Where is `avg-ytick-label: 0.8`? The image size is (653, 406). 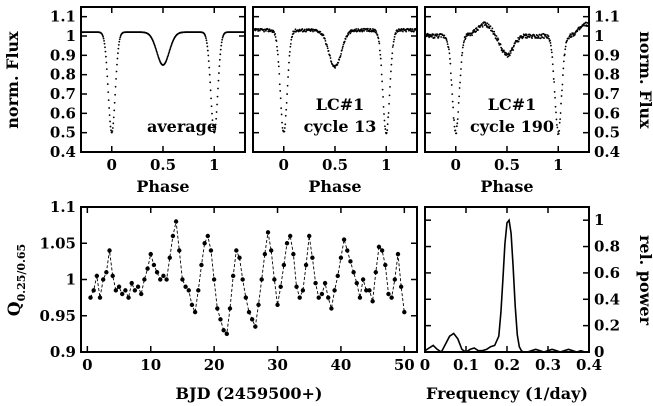
avg-ytick-label: 0.8 is located at coordinates (63, 75).